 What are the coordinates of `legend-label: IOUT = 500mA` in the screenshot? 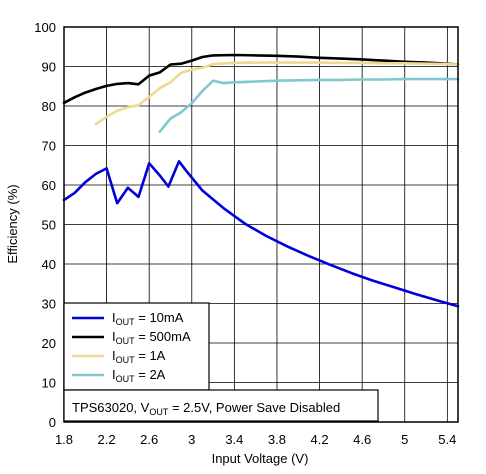 It's located at (151, 337).